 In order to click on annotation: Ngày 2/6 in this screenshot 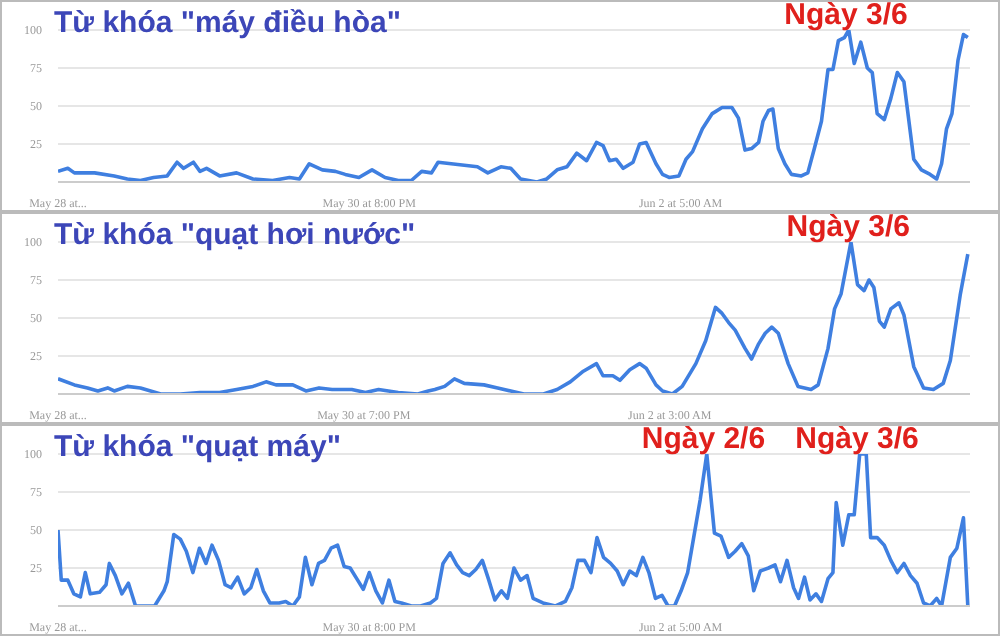, I will do `click(703, 439)`.